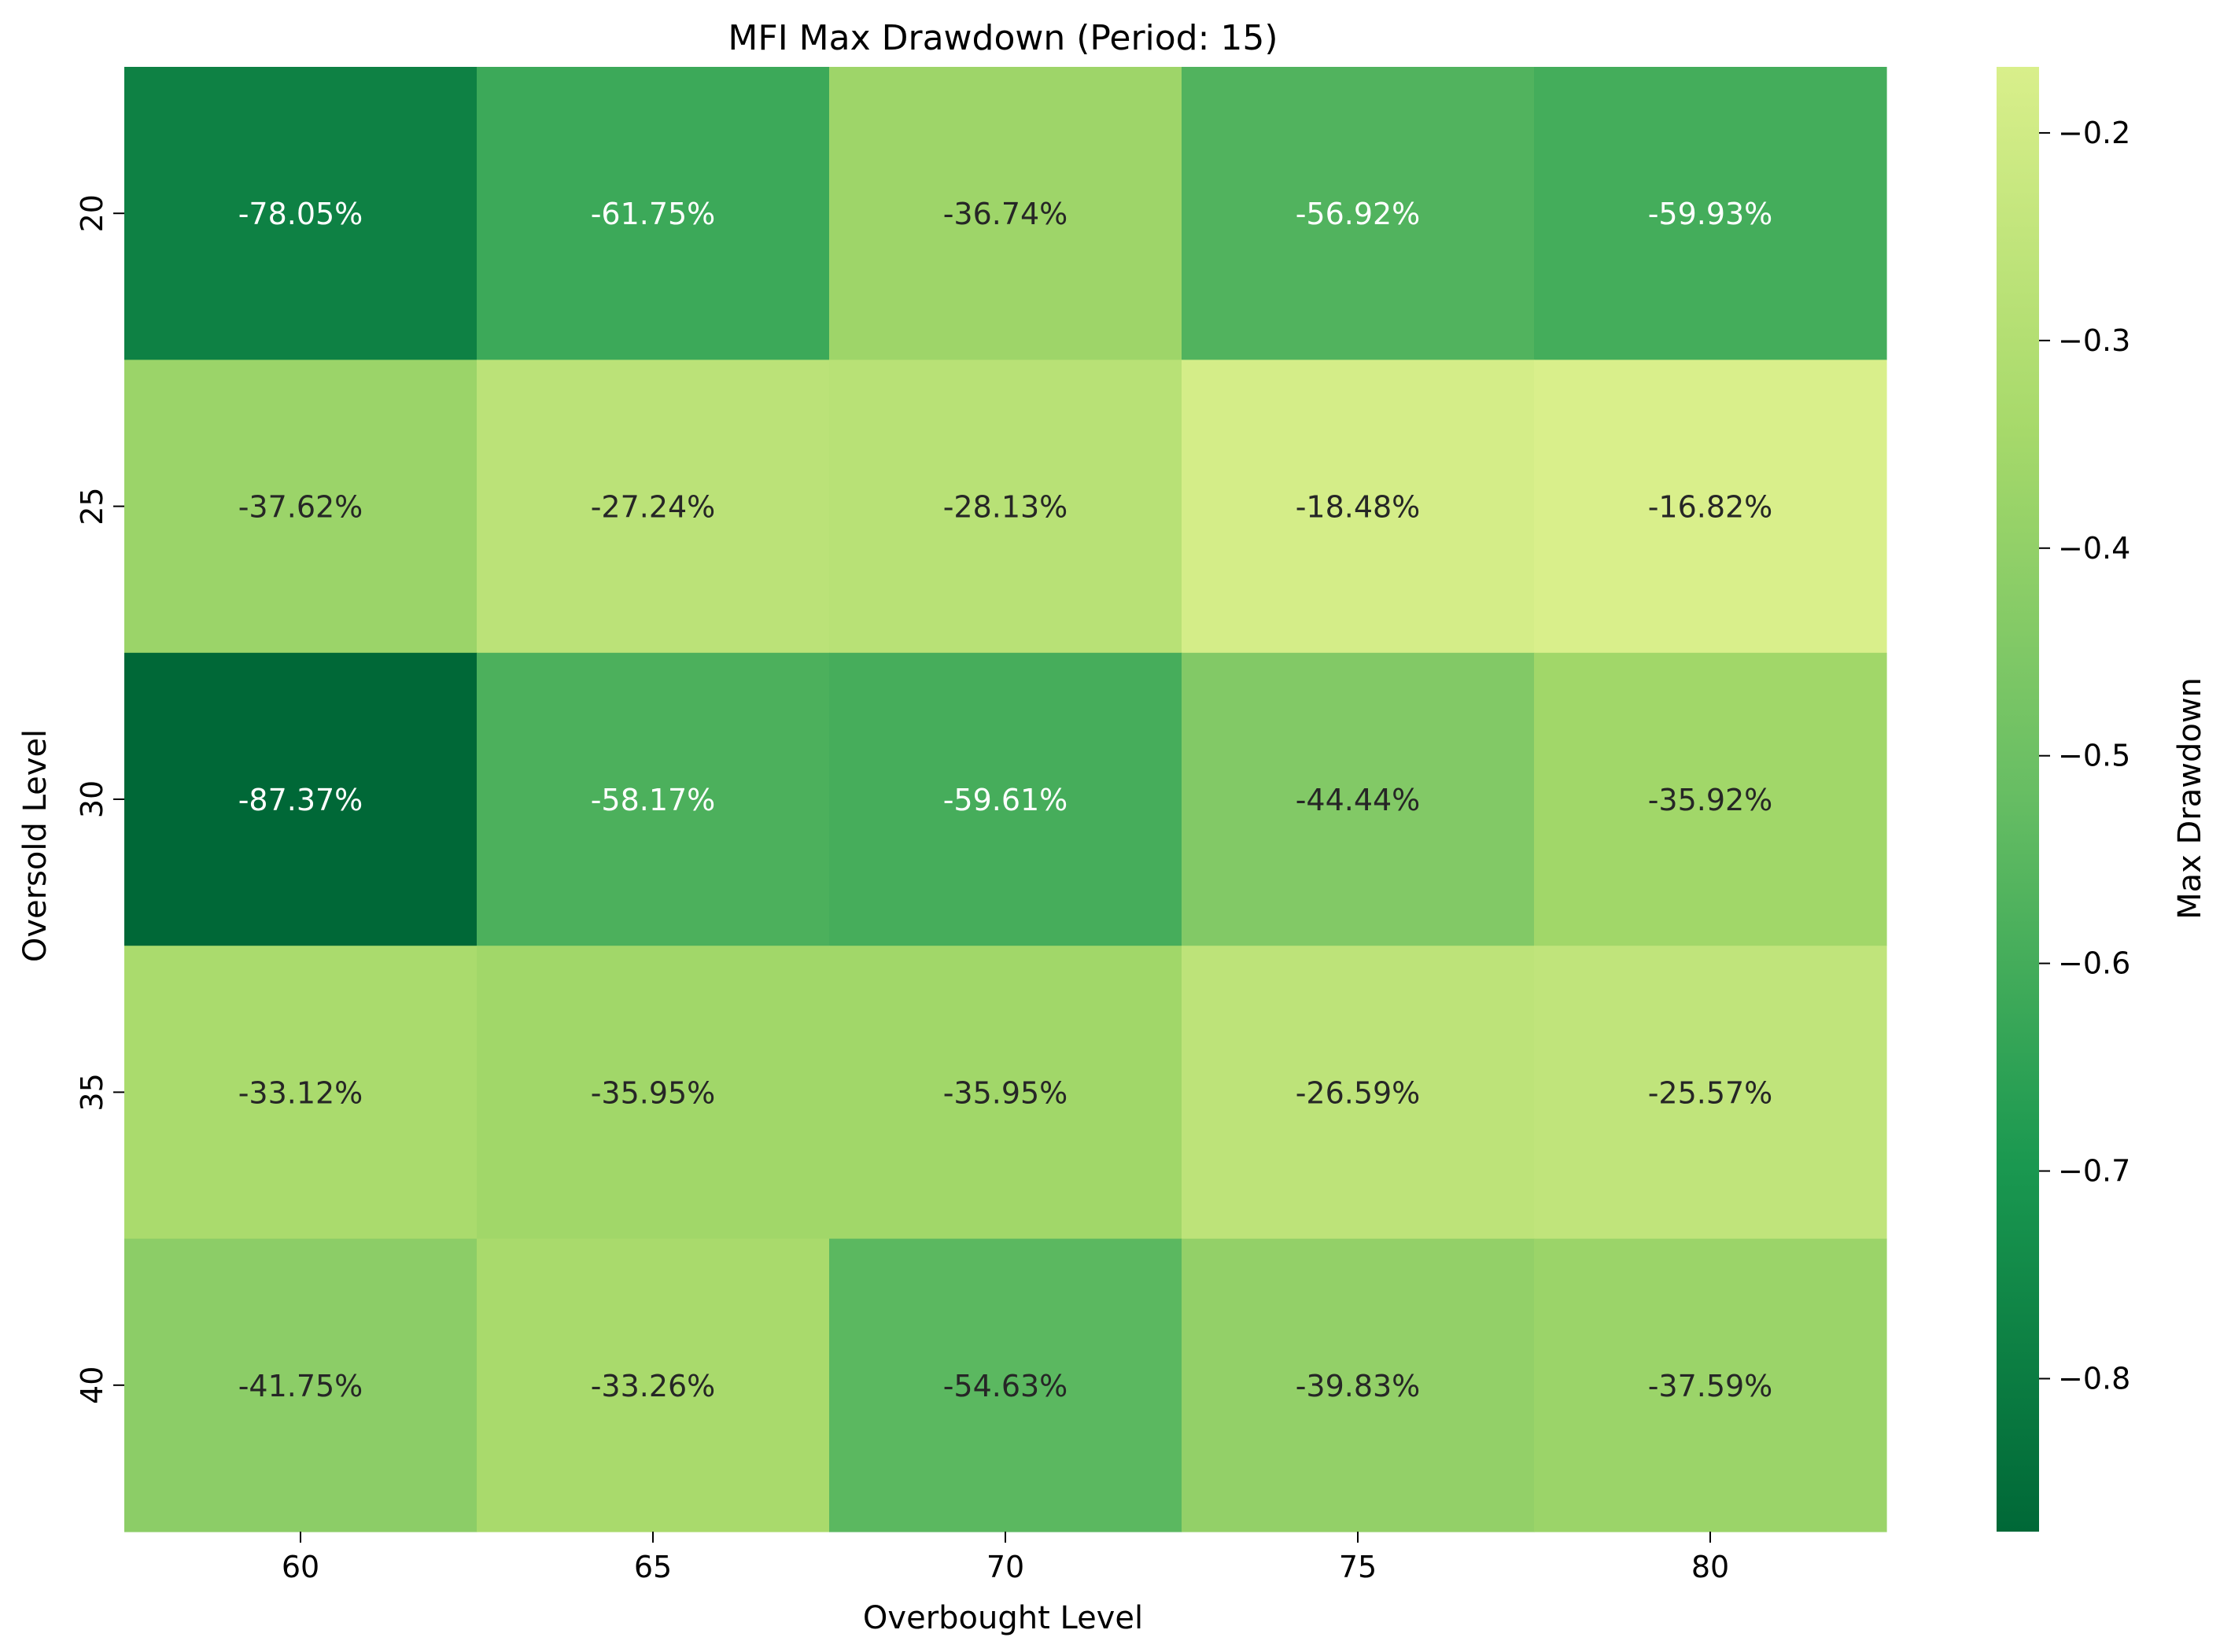  I want to click on cell-label: -59.93%, so click(1710, 214).